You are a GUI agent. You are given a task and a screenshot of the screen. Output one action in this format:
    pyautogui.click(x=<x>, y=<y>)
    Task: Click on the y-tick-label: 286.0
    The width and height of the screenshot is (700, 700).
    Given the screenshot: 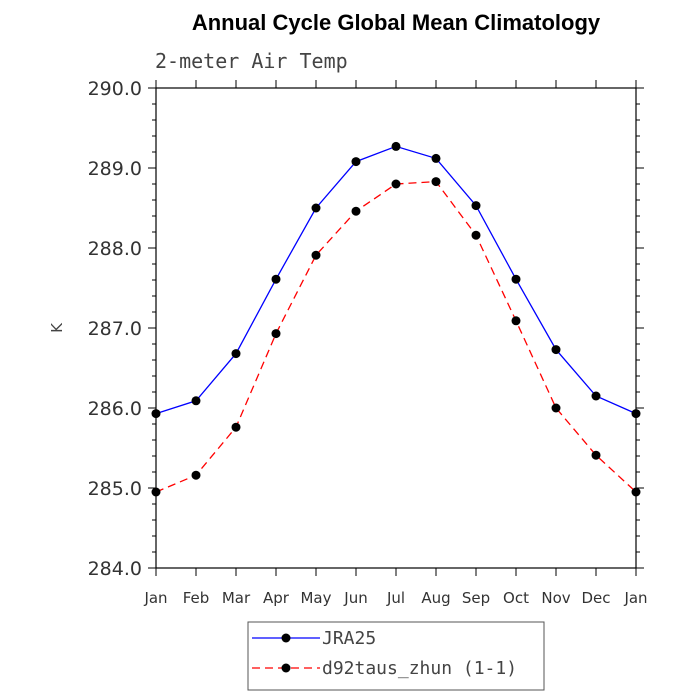 What is the action you would take?
    pyautogui.click(x=115, y=409)
    